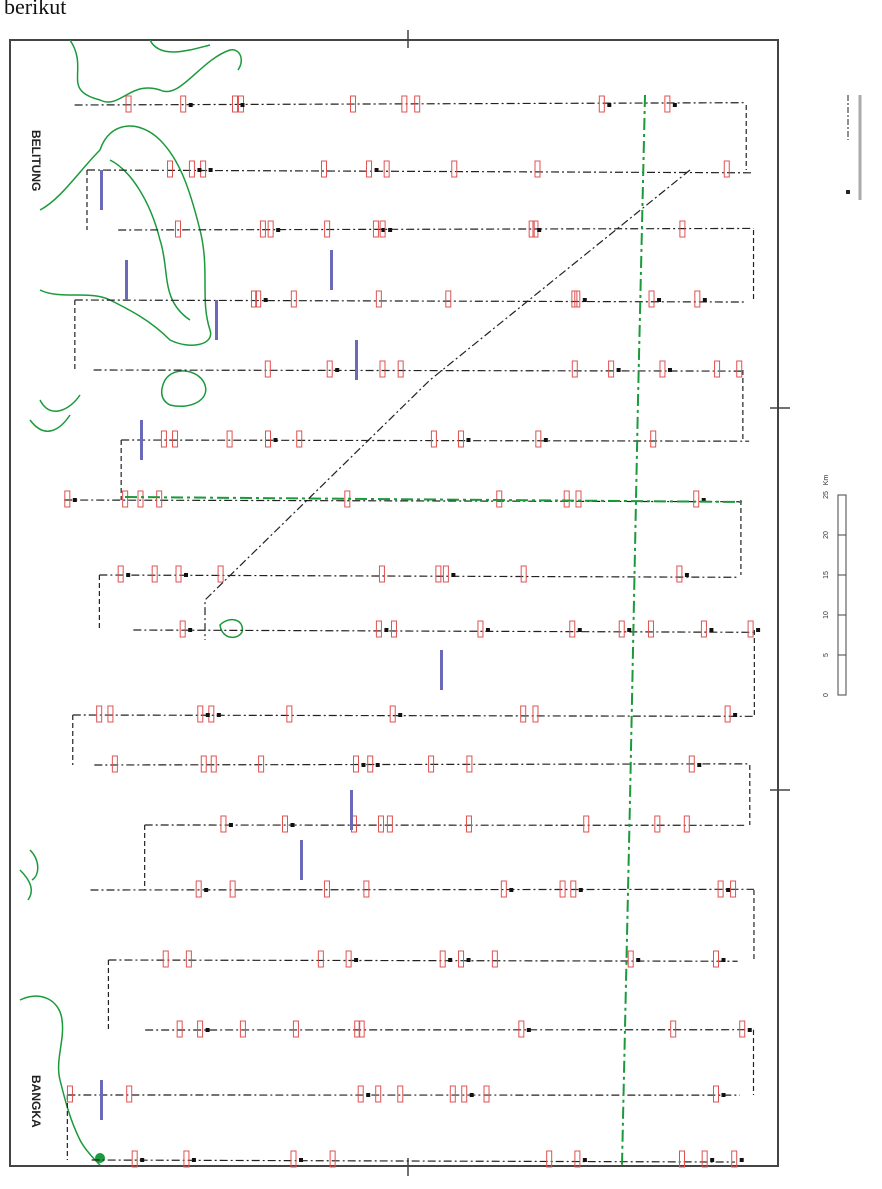  I want to click on scale-unit: Km, so click(826, 480).